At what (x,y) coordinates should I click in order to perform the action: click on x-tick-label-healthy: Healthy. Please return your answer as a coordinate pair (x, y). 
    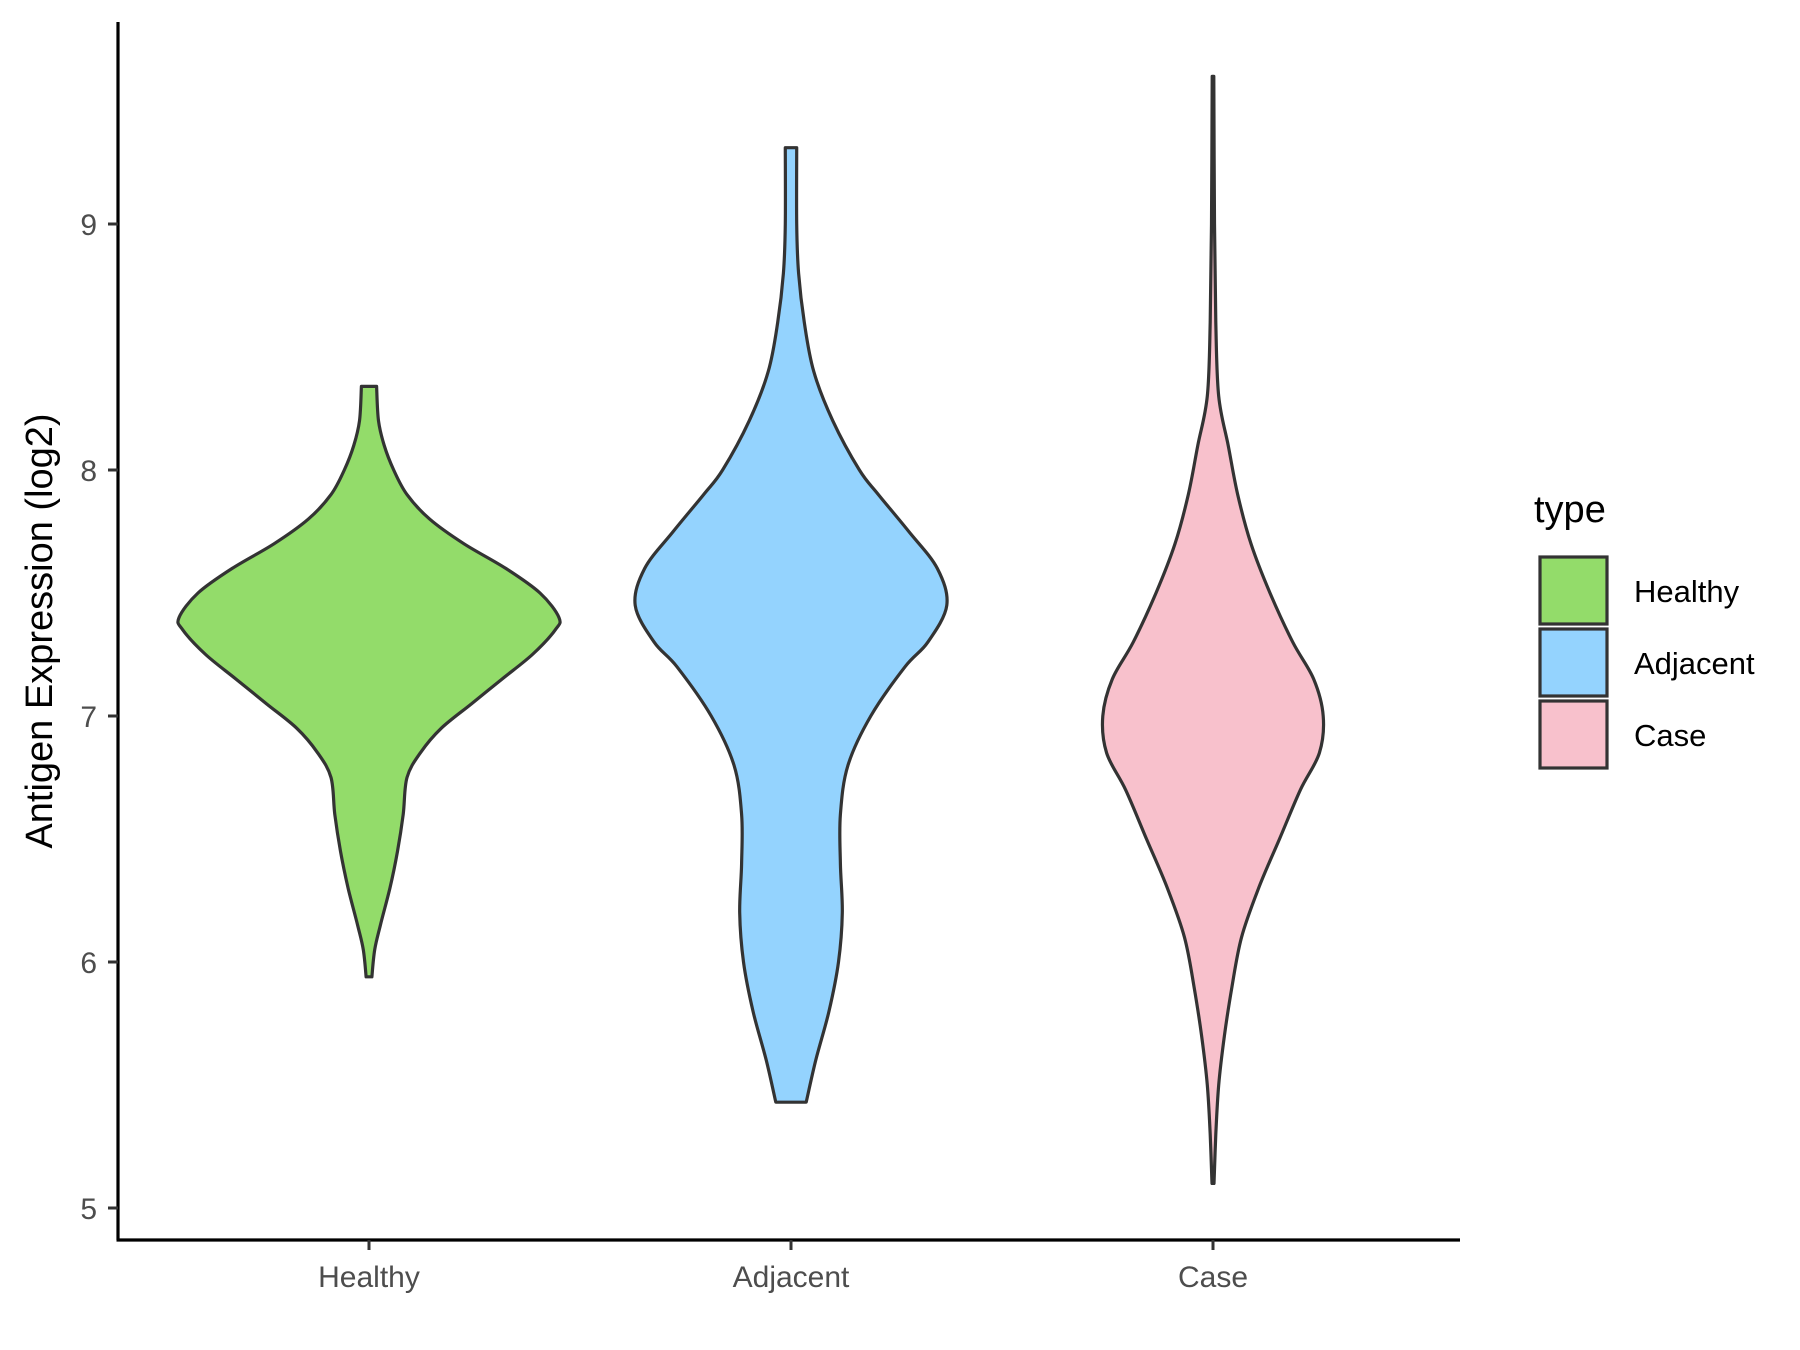
    Looking at the image, I should click on (369, 1277).